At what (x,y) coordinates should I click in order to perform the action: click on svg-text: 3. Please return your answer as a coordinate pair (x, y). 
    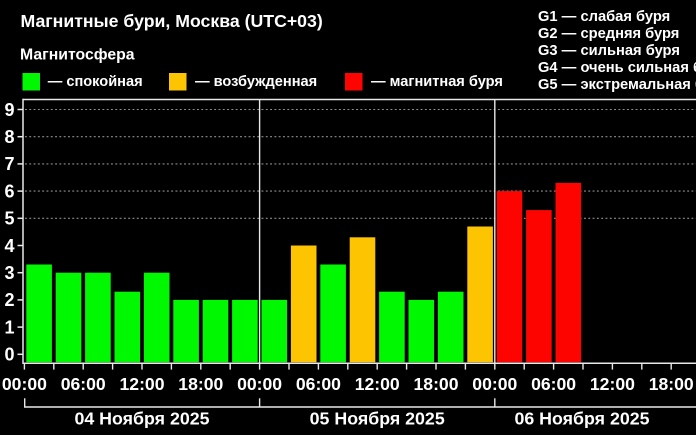
    Looking at the image, I should click on (9, 273).